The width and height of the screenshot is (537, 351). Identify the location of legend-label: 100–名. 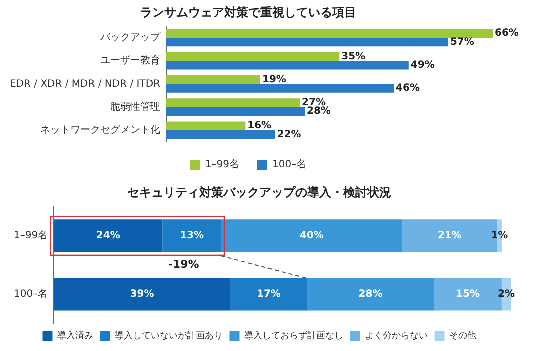
(289, 164).